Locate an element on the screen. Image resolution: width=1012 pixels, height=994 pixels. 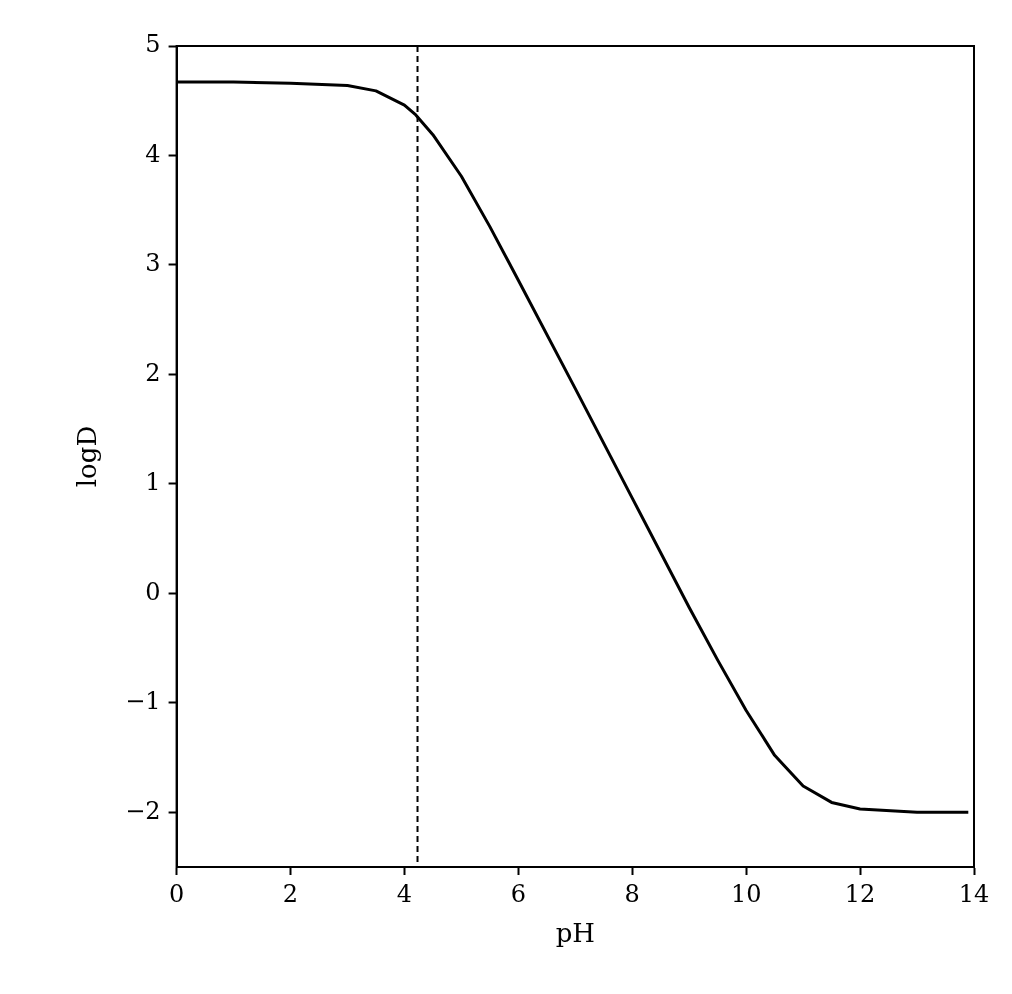
x-tick-label: 4 is located at coordinates (404, 893).